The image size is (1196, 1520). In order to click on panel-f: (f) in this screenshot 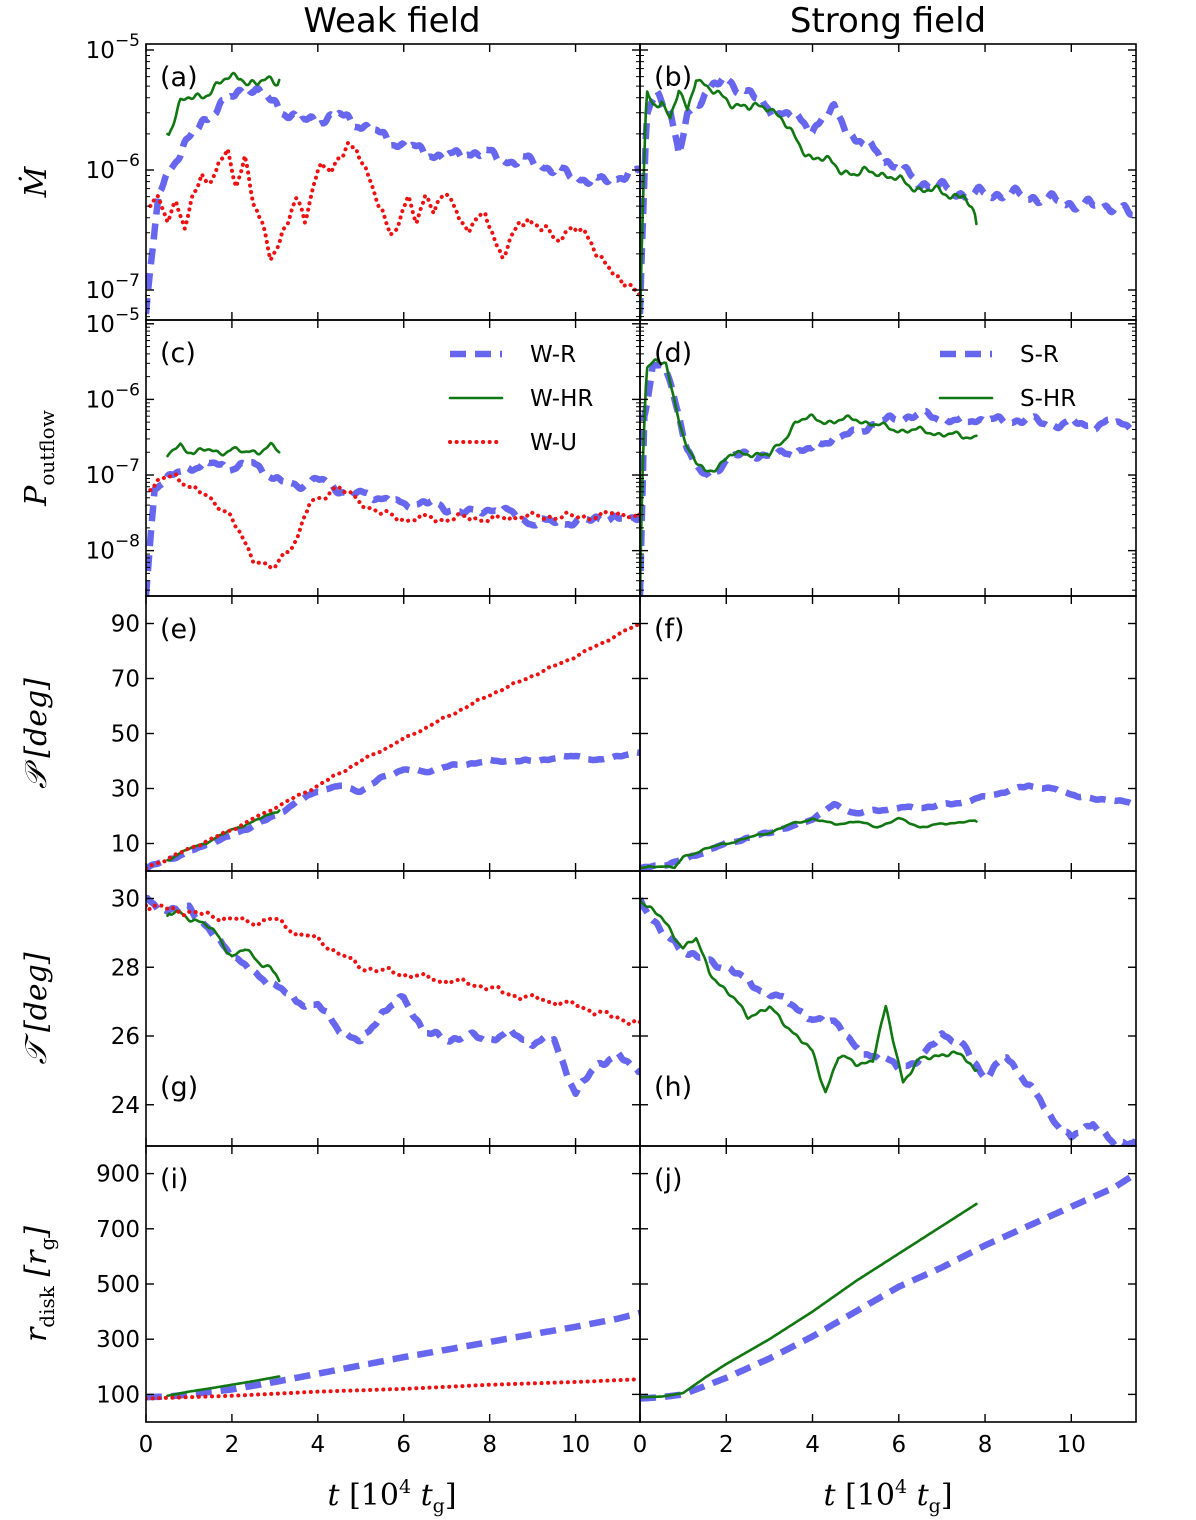, I will do `click(888, 733)`.